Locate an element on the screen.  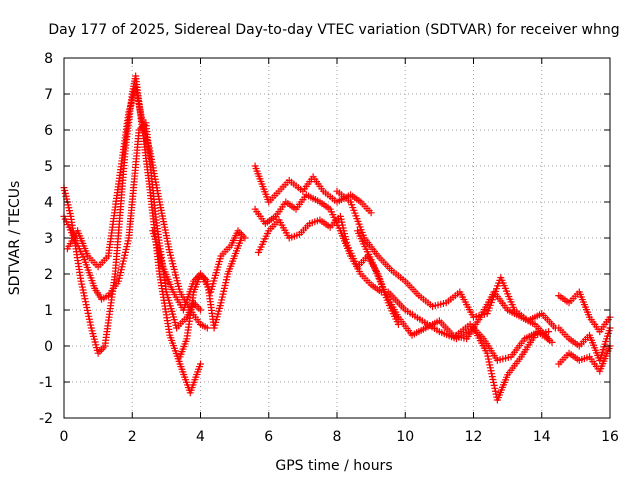
x-tick-label: 12 is located at coordinates (474, 437).